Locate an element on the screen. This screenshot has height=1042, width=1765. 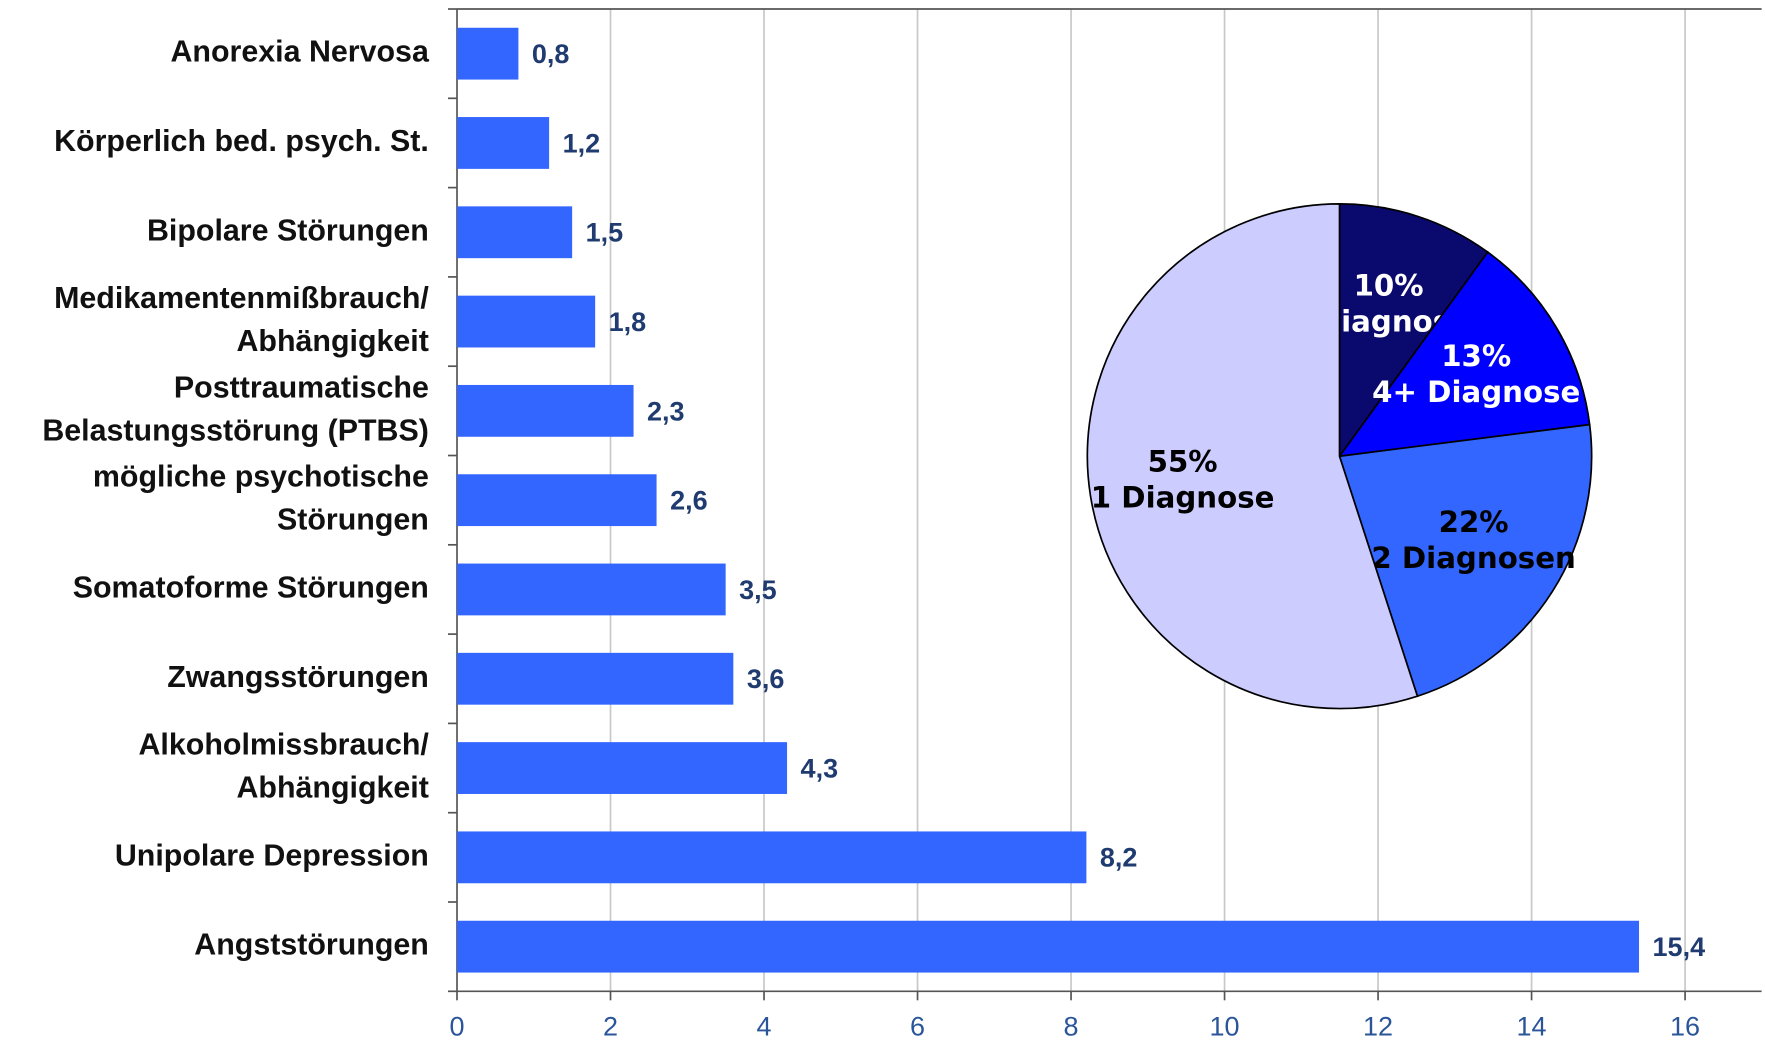
x-tick-label: 8 is located at coordinates (1071, 1027).